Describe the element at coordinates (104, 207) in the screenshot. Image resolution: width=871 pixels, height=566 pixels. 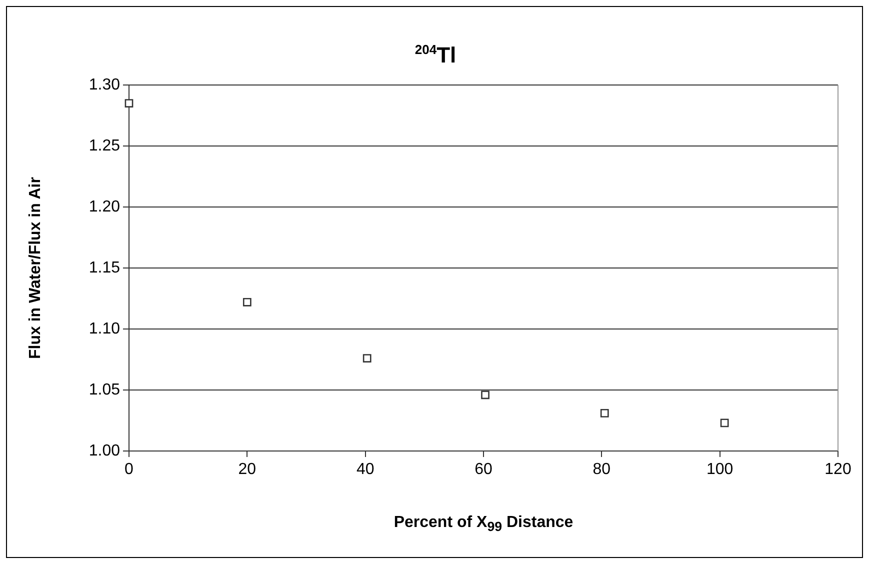
I see `y-tick-label: 1.20` at that location.